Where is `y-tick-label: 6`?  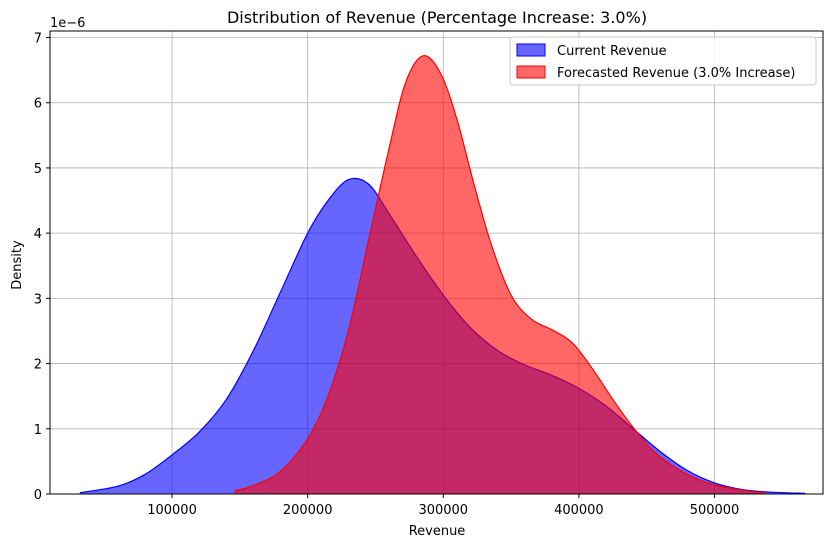
y-tick-label: 6 is located at coordinates (38, 104).